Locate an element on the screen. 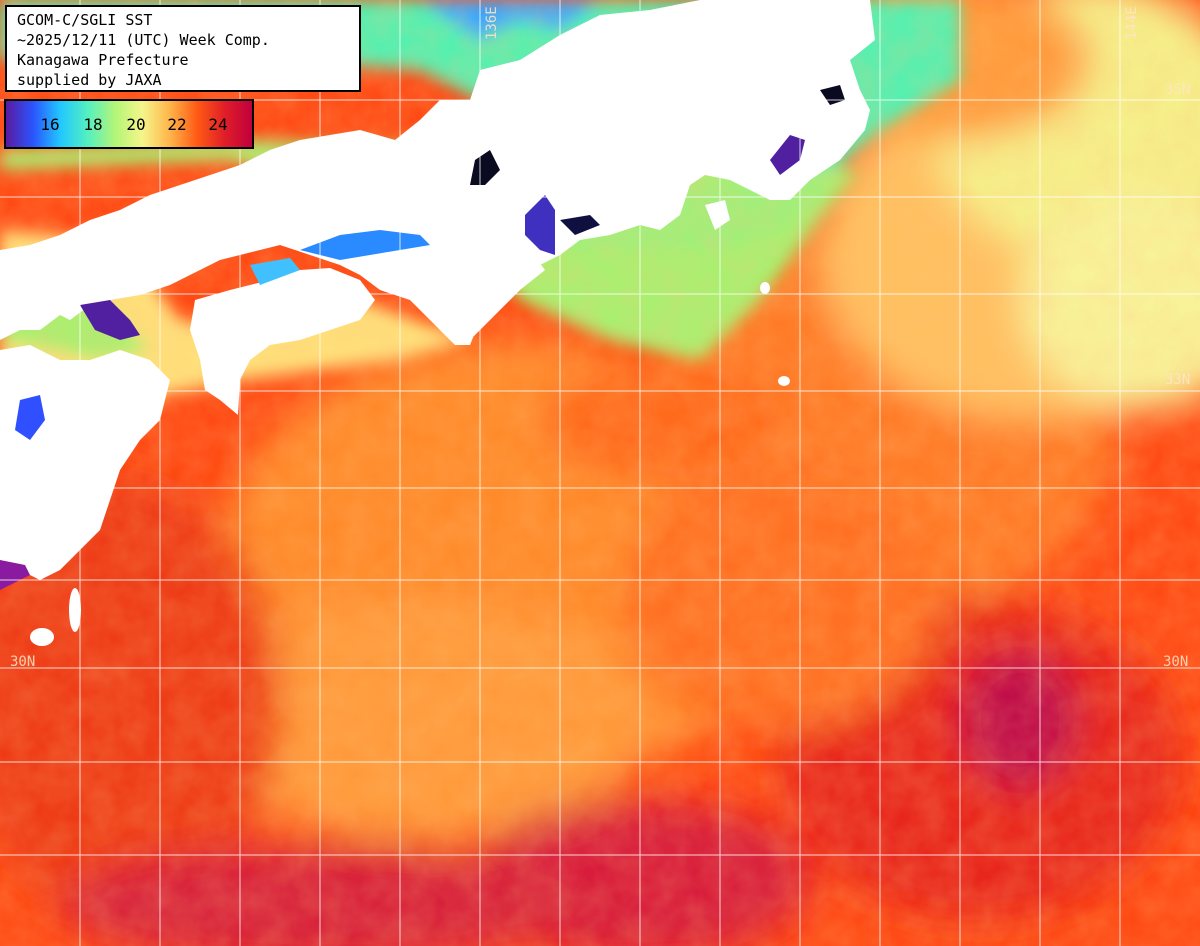  latitude-label-33n: 33N is located at coordinates (1178, 380).